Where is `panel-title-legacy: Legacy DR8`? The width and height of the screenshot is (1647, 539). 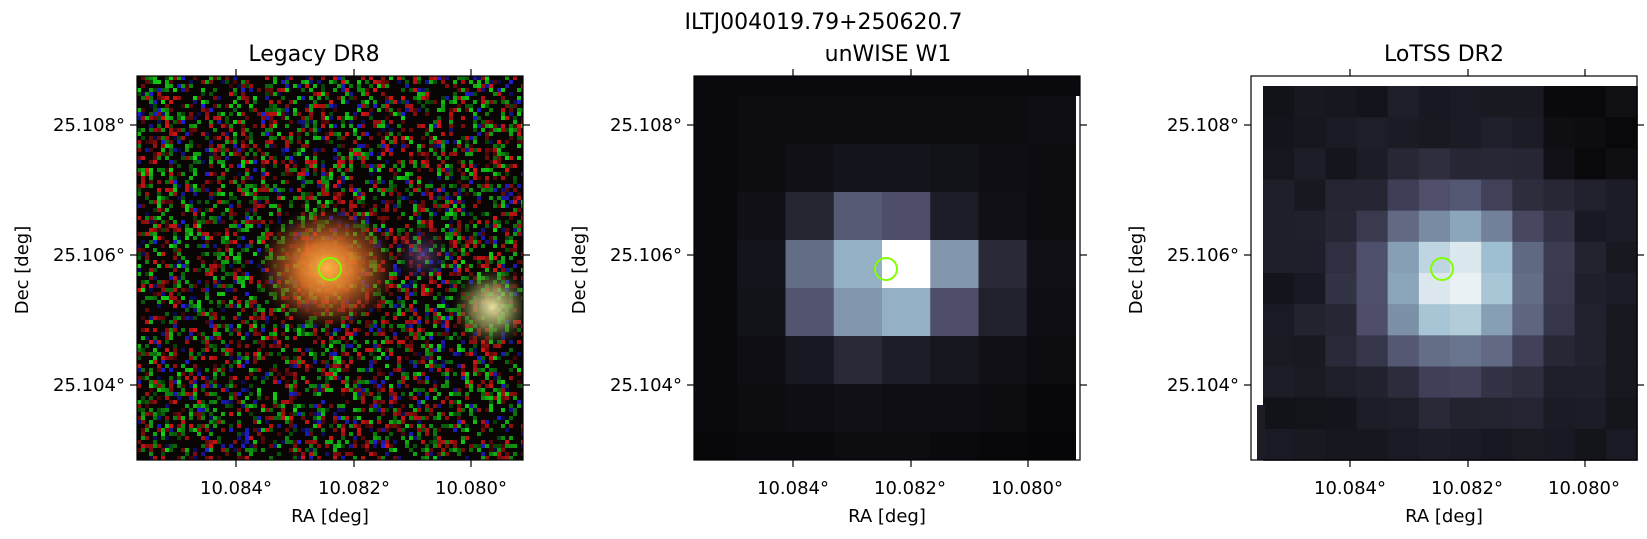
panel-title-legacy: Legacy DR8 is located at coordinates (314, 54).